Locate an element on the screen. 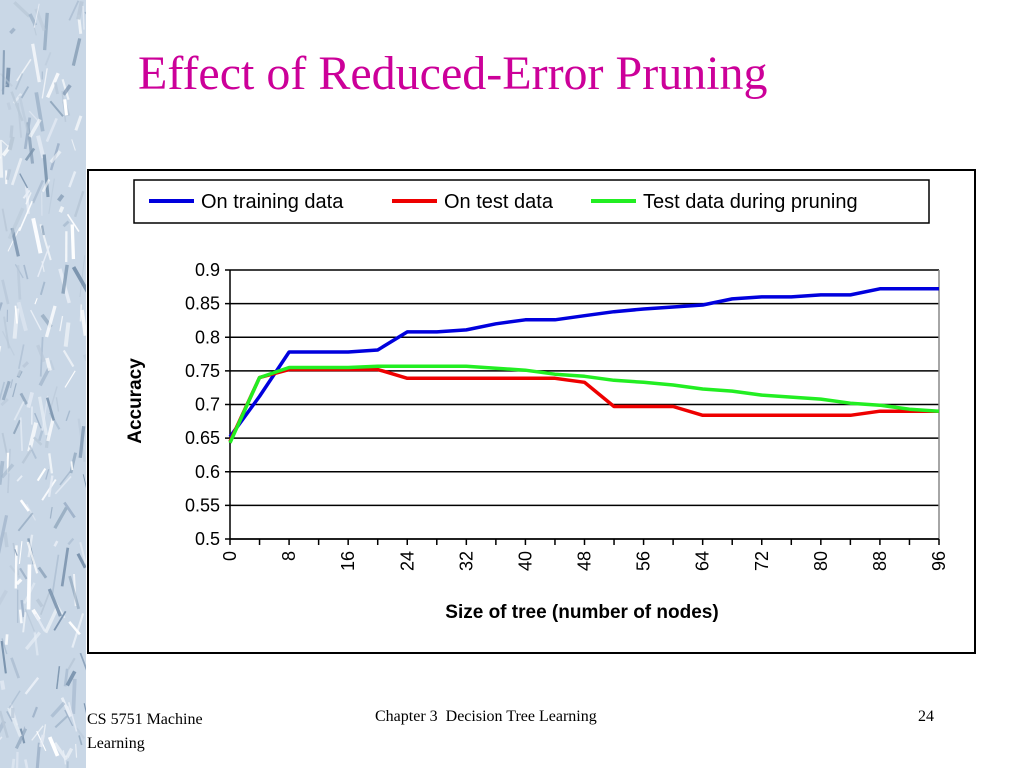  y-tick-label: 0.7 is located at coordinates (207, 405).